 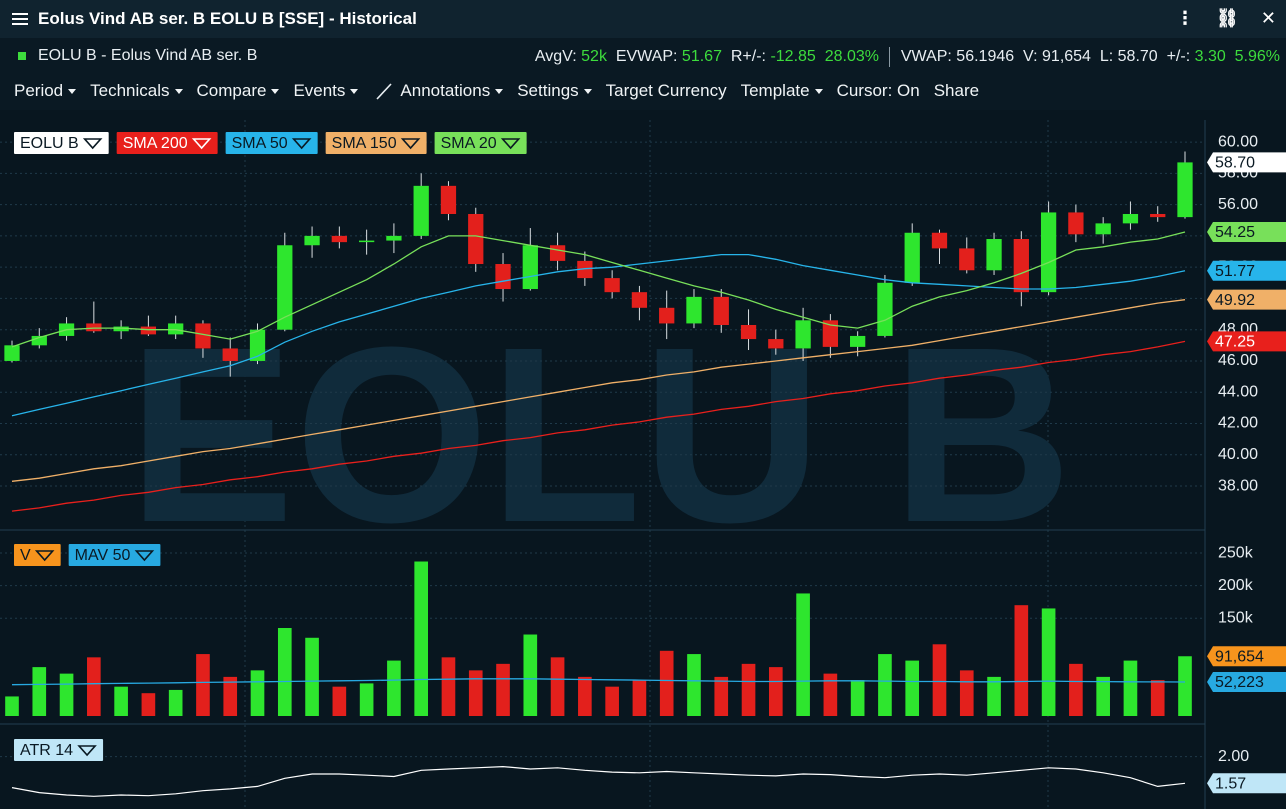 What do you see at coordinates (1238, 204) in the screenshot?
I see `y-tick-label: 56.00` at bounding box center [1238, 204].